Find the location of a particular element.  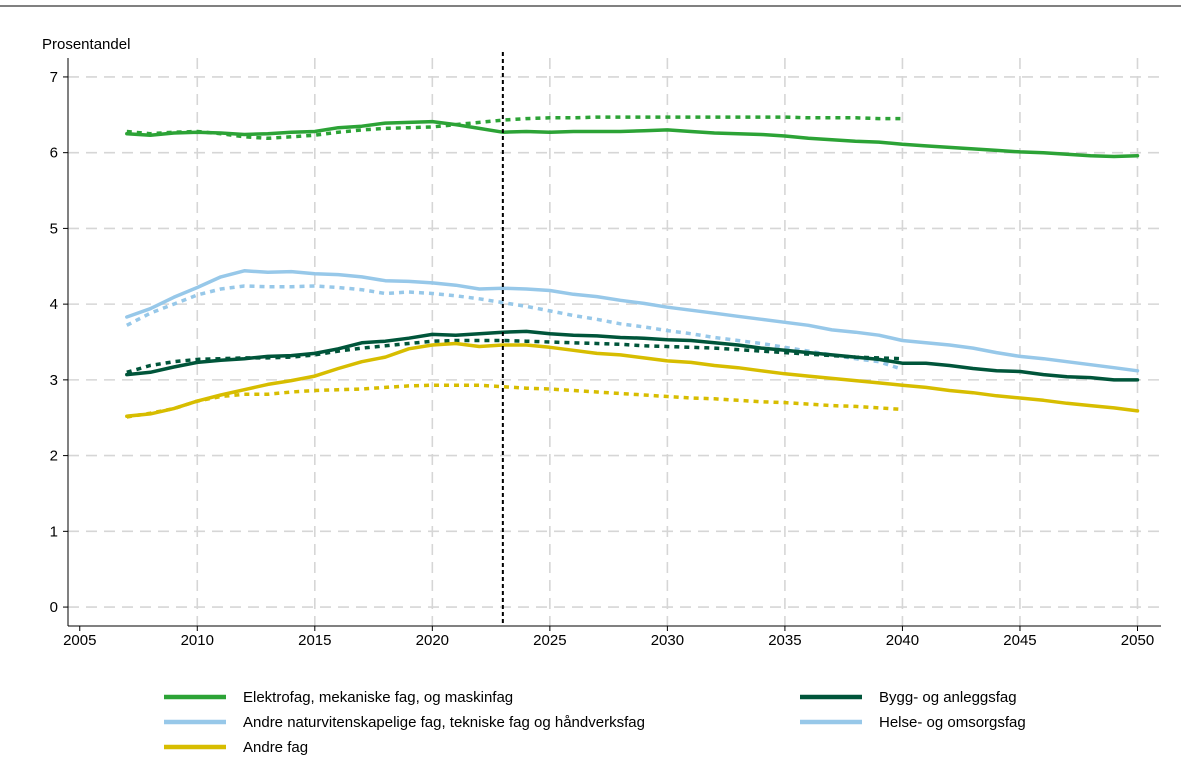

legend-item: Bygg- og anleggsfag is located at coordinates (908, 697).